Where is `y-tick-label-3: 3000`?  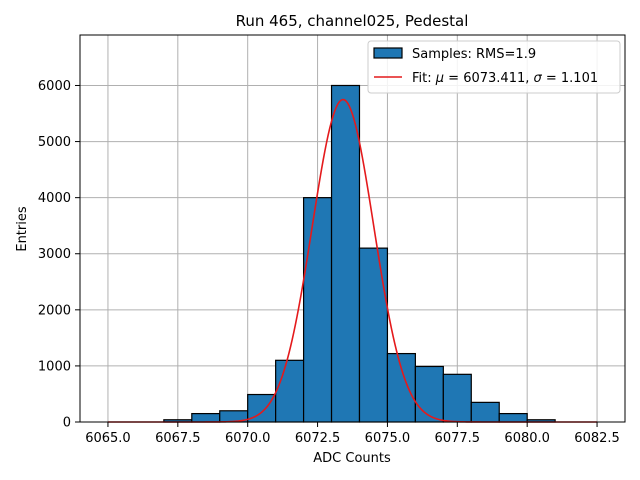 y-tick-label-3: 3000 is located at coordinates (54, 254).